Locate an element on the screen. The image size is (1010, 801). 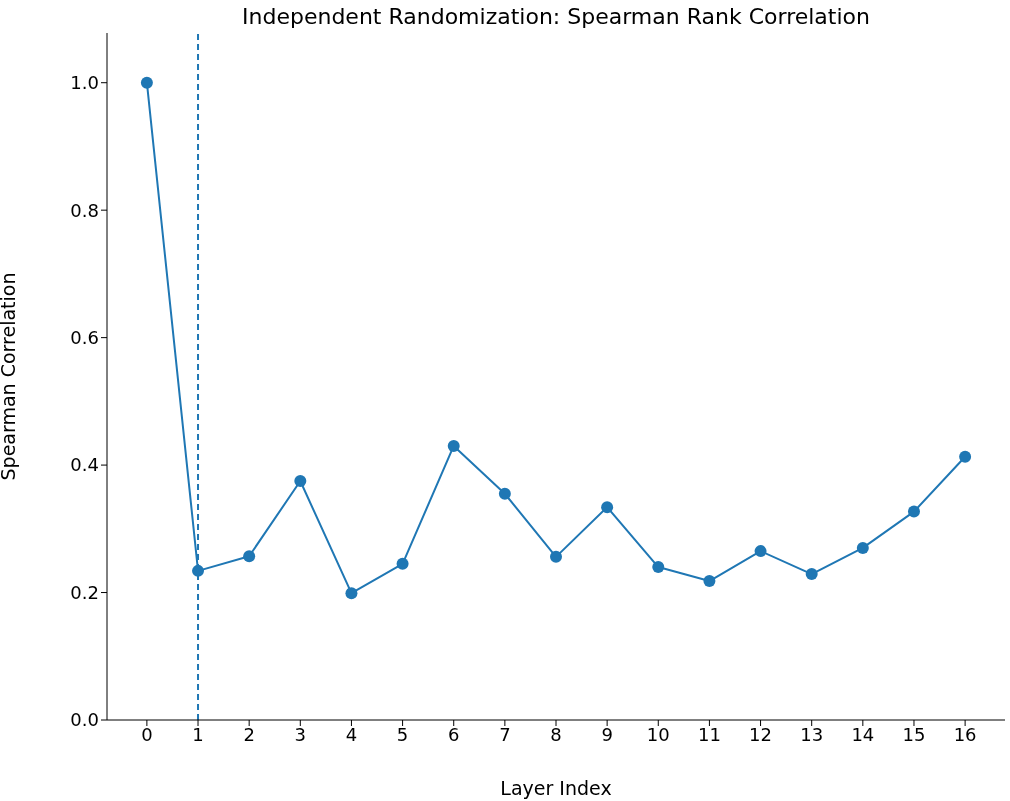
x-tick-label: 8 is located at coordinates (556, 734).